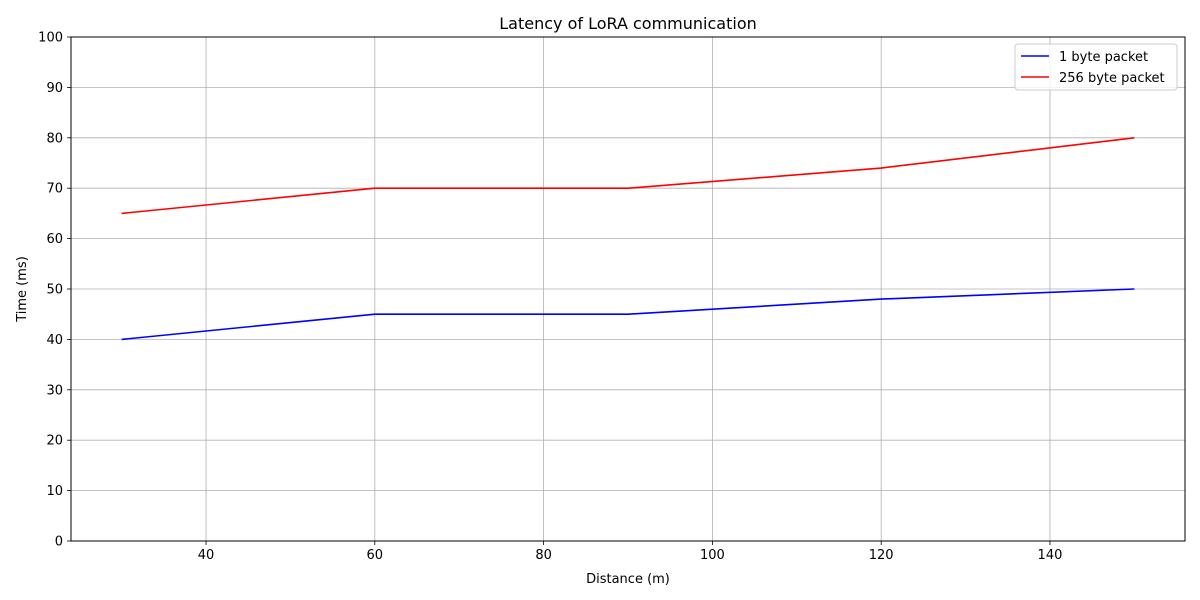 The height and width of the screenshot is (600, 1200). Describe the element at coordinates (1103, 57) in the screenshot. I see `legend-label-1-byte: 1 byte packet` at that location.